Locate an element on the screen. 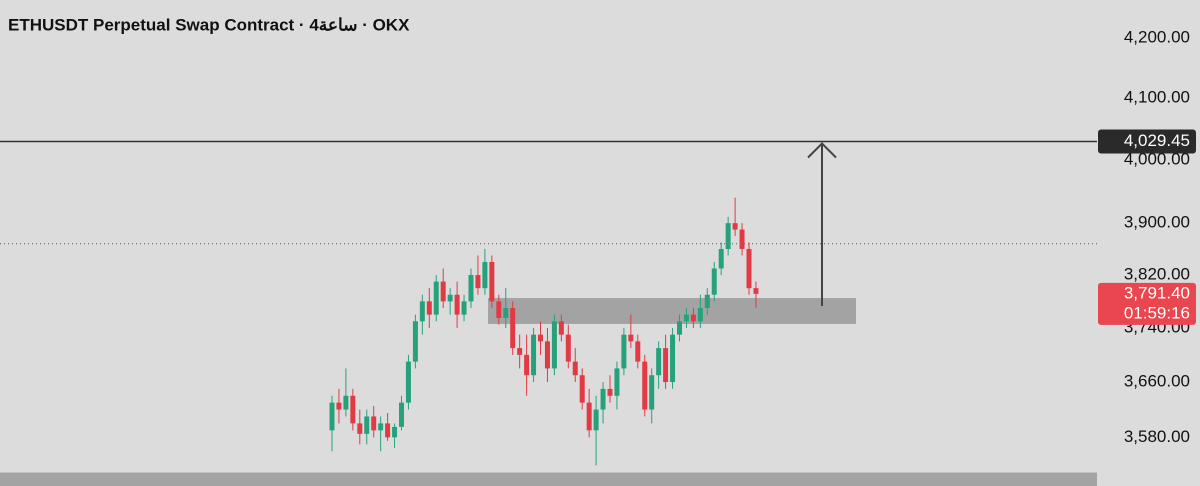 The image size is (1200, 486). y-tick-label: 4,200.00 is located at coordinates (1157, 36).